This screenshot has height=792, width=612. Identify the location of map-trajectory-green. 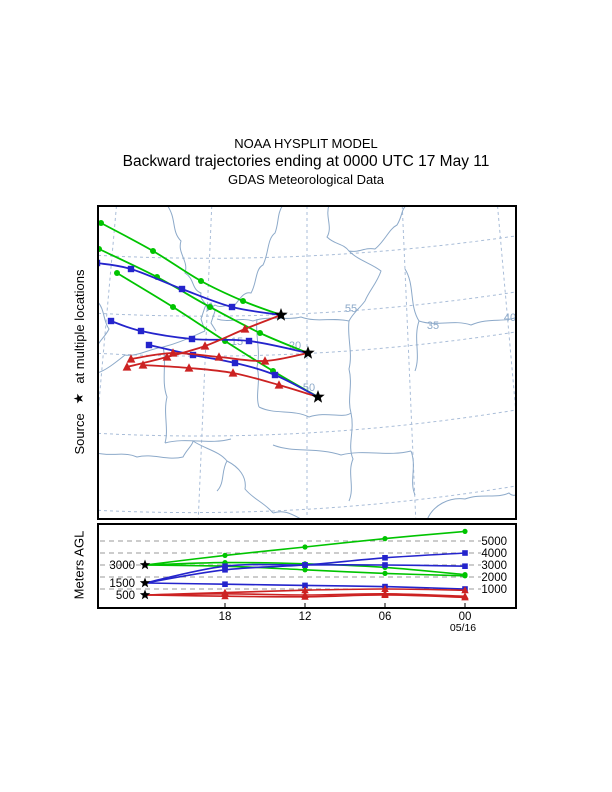
(217, 335).